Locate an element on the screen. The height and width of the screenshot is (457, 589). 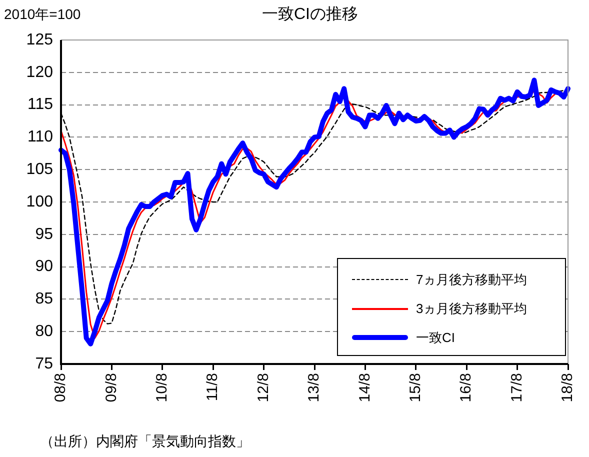
x-tick-label: 17/8 is located at coordinates (517, 387).